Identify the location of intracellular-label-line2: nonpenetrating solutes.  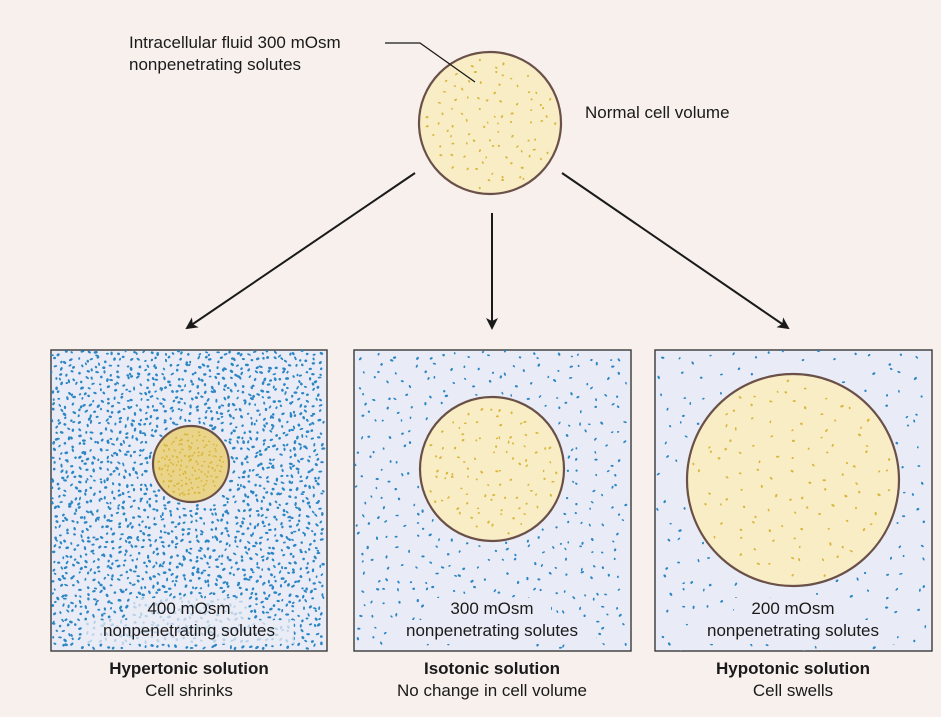
(215, 64).